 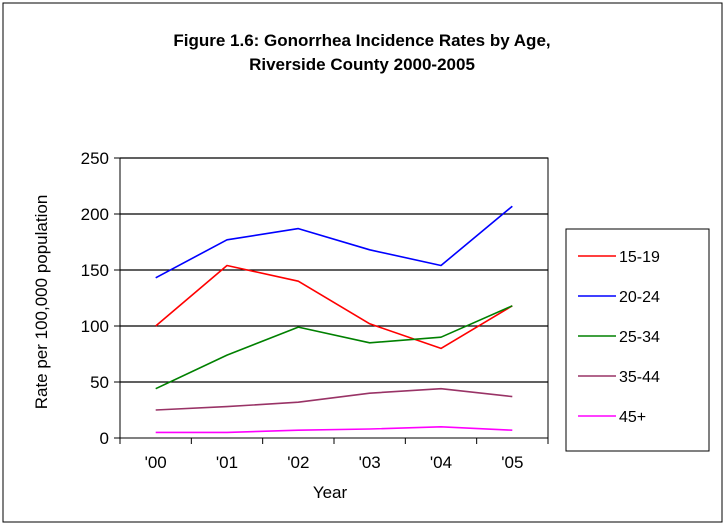 What do you see at coordinates (334, 429) in the screenshot?
I see `series-line-45+` at bounding box center [334, 429].